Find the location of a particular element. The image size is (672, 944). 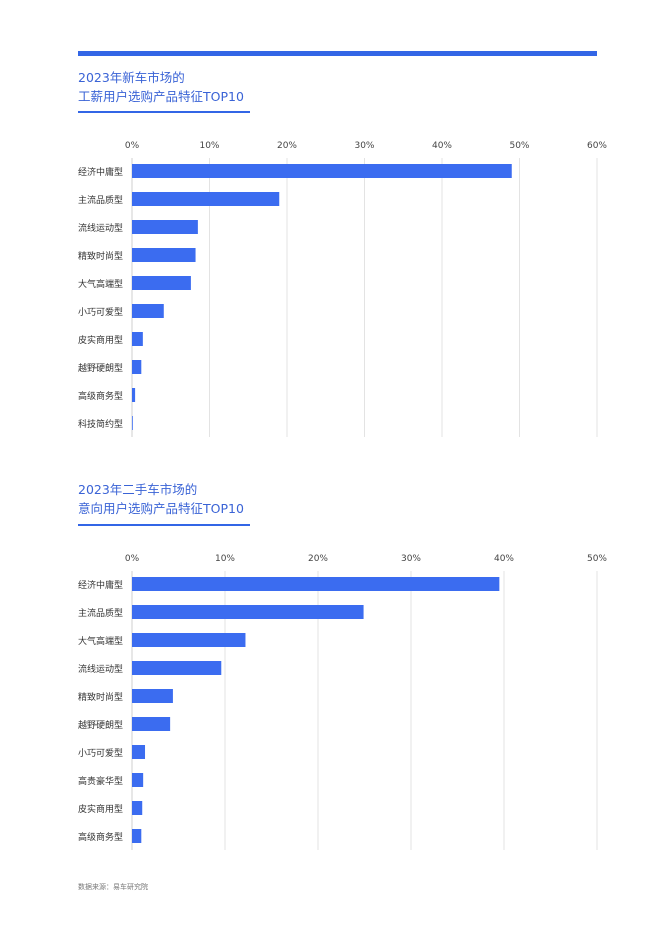

chart1-category-label: 科技简约型 is located at coordinates (100, 424).